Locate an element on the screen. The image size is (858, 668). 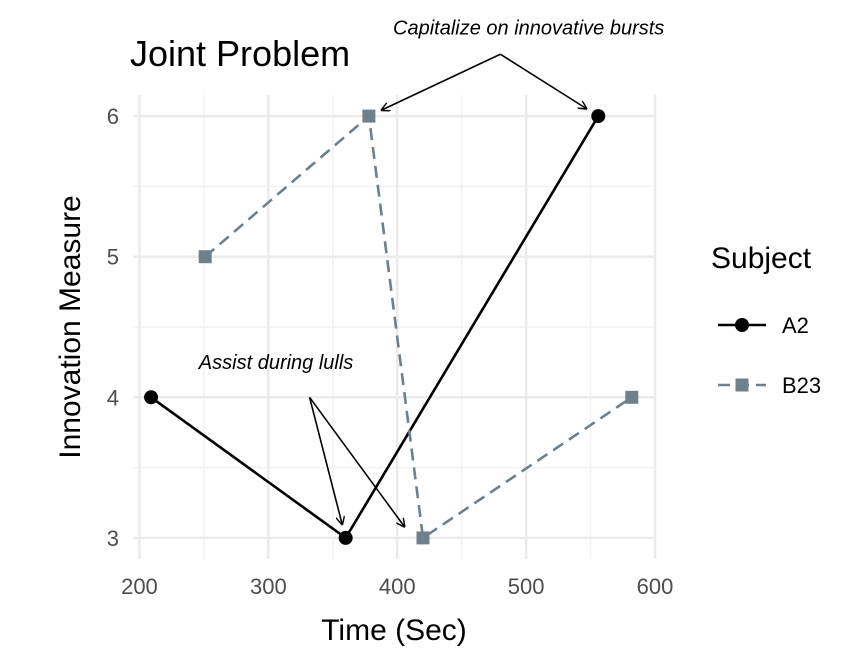
legend-key-marker-b23 is located at coordinates (742, 385).